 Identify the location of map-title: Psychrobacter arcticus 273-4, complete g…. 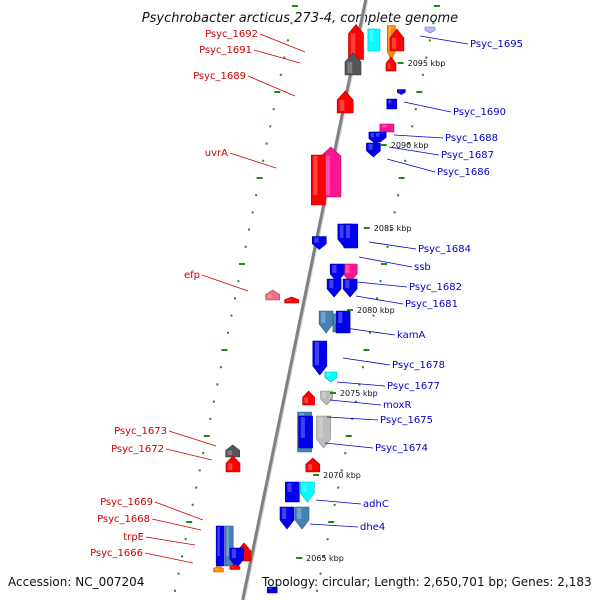
(300, 18).